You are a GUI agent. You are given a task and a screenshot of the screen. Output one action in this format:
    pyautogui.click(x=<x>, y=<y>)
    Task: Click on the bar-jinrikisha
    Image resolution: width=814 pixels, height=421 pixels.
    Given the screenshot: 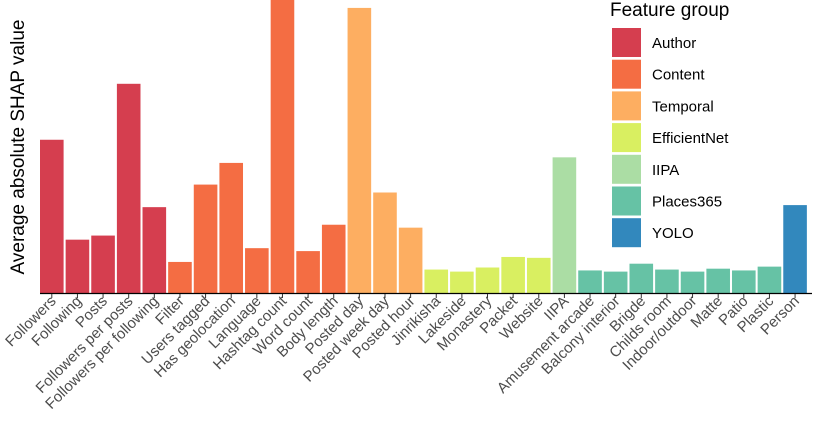 What is the action you would take?
    pyautogui.click(x=436, y=281)
    